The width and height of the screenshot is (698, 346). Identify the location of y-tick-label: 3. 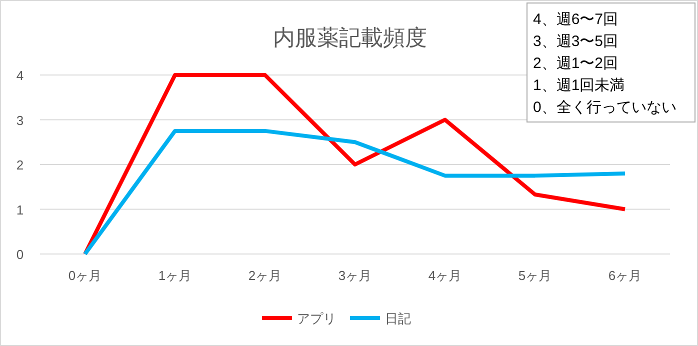
(20, 120).